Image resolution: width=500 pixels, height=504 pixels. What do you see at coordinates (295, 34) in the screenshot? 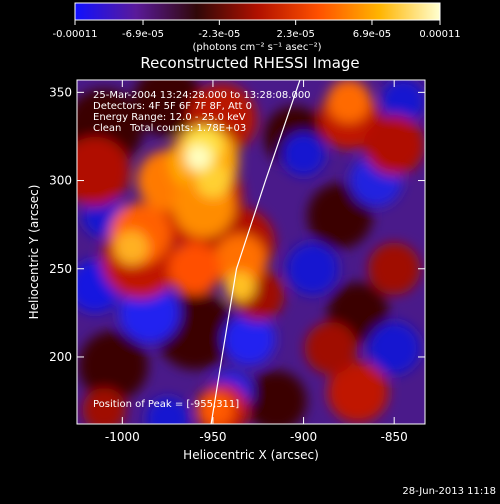
I see `colorbar-tick-label: 2.3e-05` at bounding box center [295, 34].